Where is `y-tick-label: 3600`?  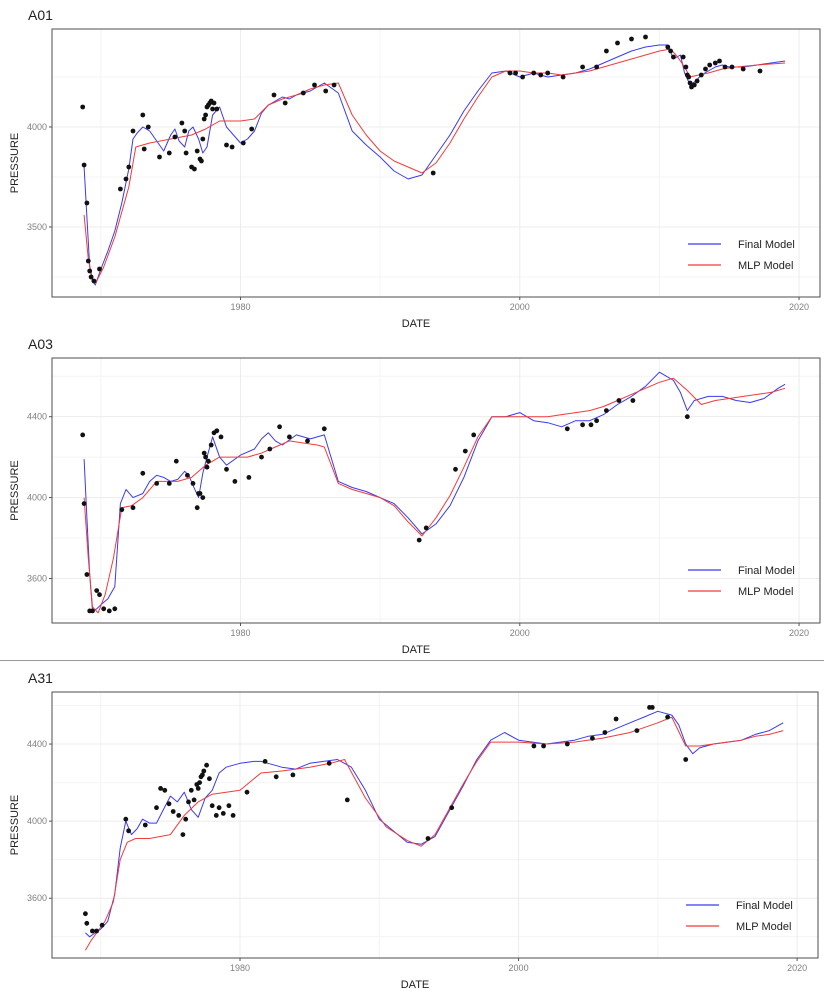
y-tick-label: 3600 is located at coordinates (37, 898).